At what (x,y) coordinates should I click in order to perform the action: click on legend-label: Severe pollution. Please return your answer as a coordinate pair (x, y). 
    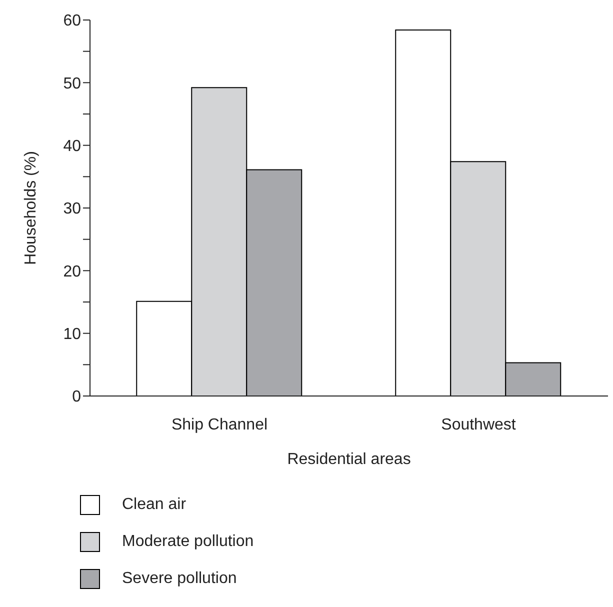
    Looking at the image, I should click on (179, 579).